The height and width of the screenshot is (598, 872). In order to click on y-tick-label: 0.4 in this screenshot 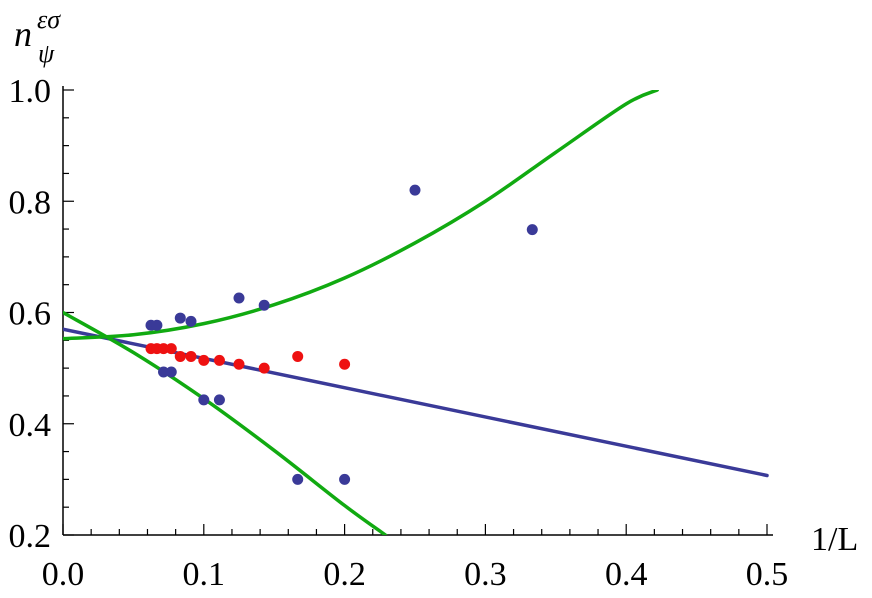, I will do `click(30, 425)`.